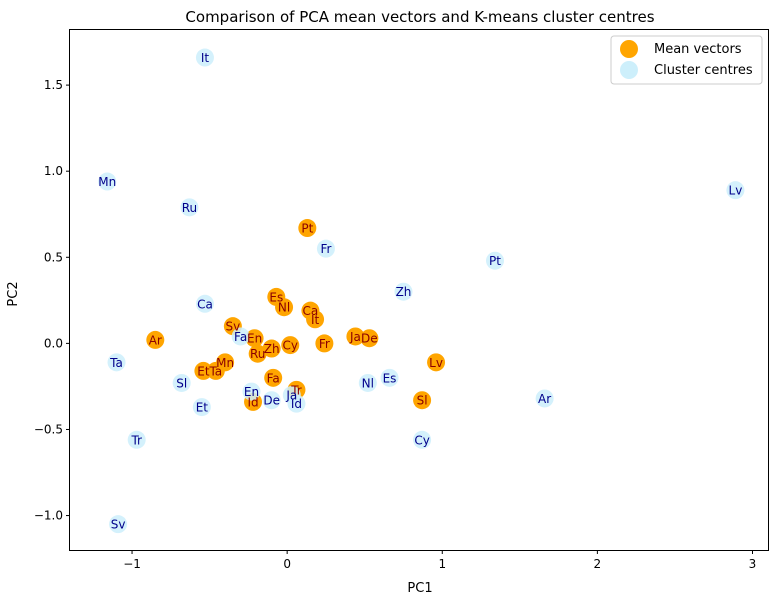 The width and height of the screenshot is (781, 601). Describe the element at coordinates (53, 85) in the screenshot. I see `y-tick-label: 1.5` at that location.